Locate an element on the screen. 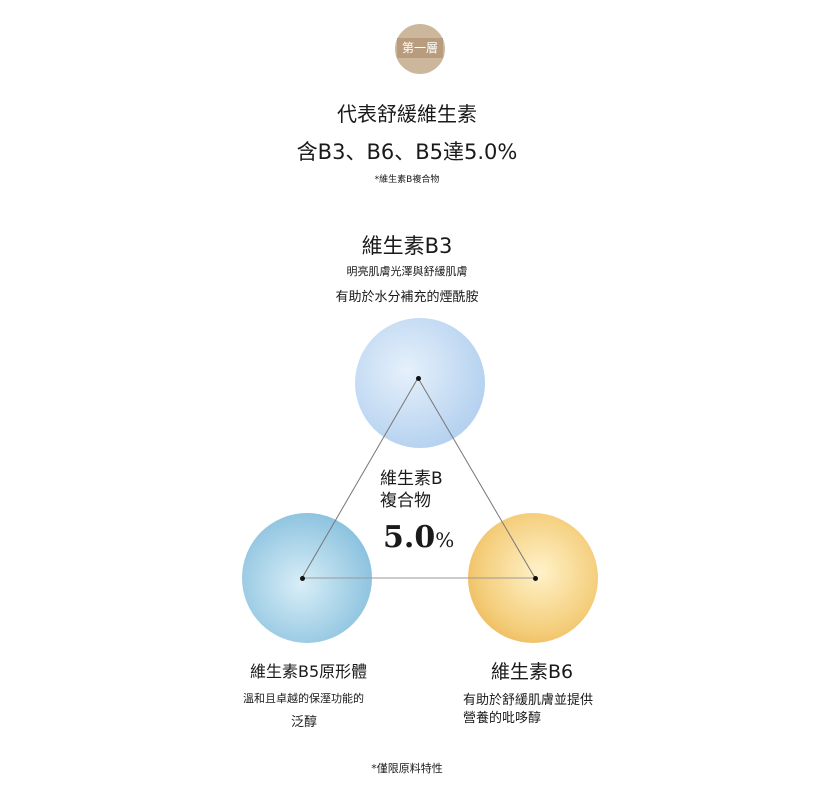  b6-title: 維生素B6 is located at coordinates (532, 672).